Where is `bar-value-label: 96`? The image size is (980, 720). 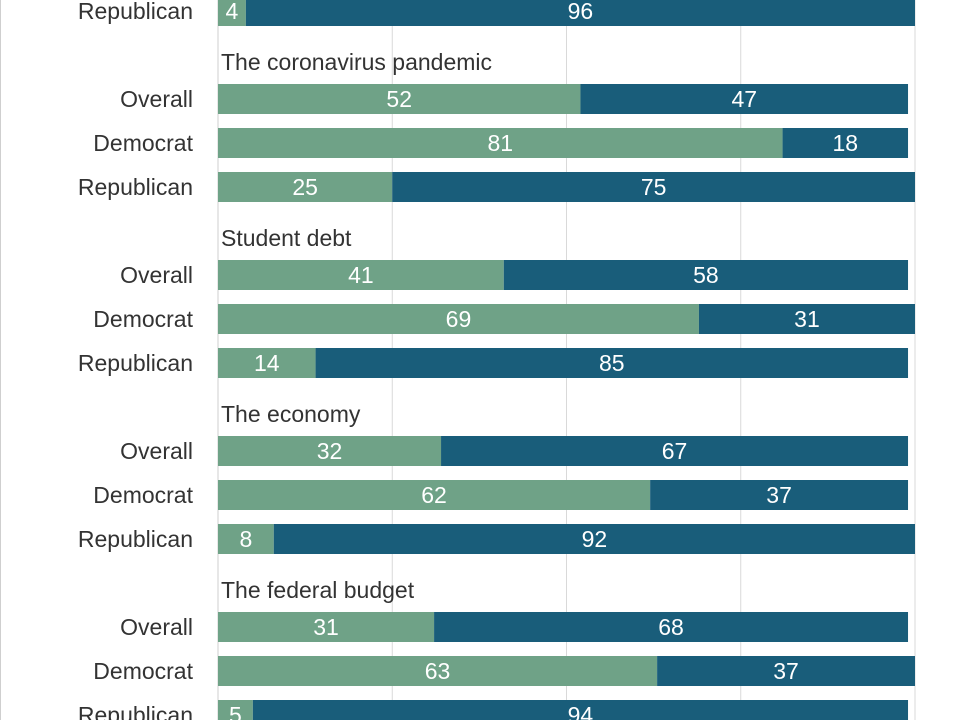 bar-value-label: 96 is located at coordinates (581, 12).